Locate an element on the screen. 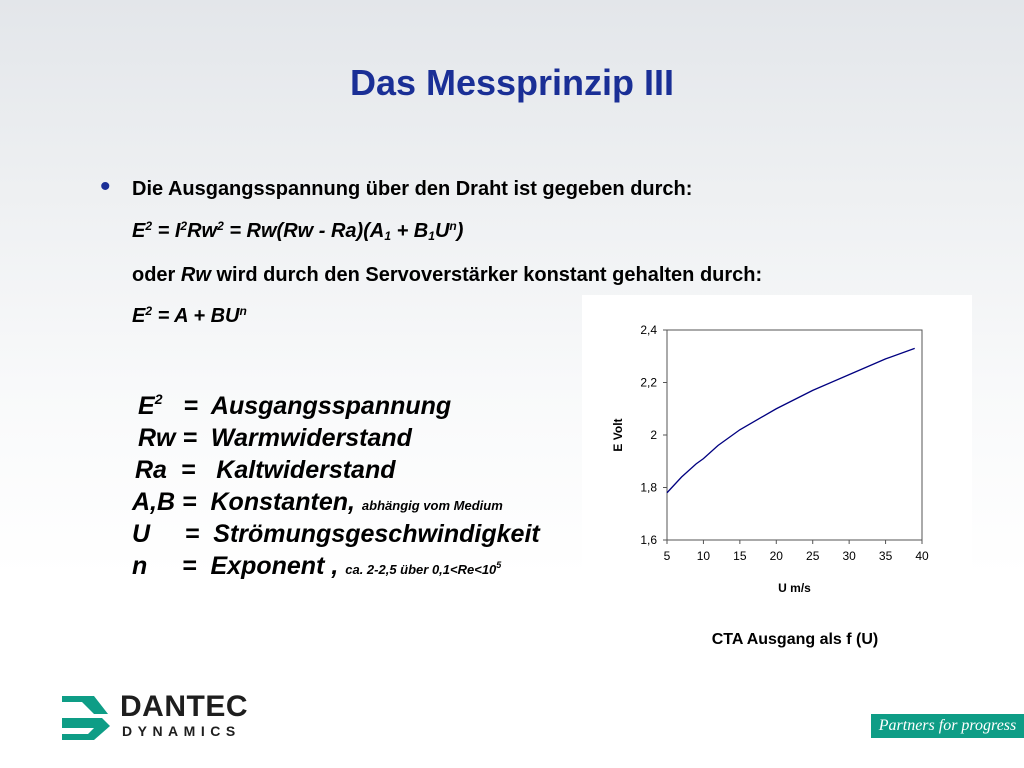 The width and height of the screenshot is (1024, 768). slide-title: Das Messprinzip III is located at coordinates (512, 82).